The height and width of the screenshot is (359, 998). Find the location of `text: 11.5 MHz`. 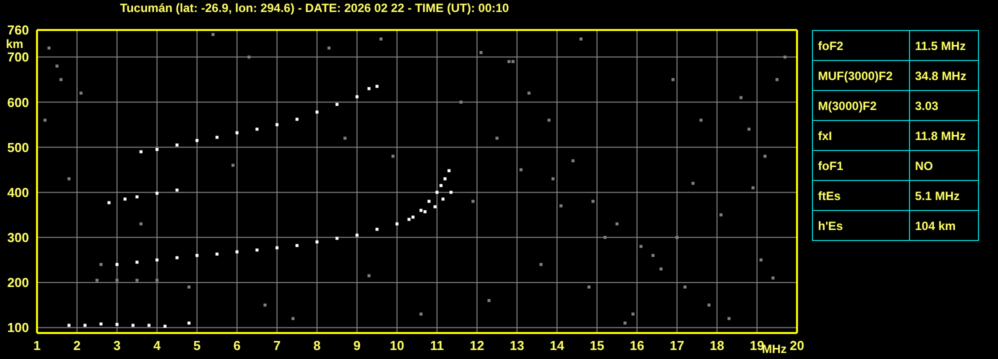

text: 11.5 MHz is located at coordinates (944, 45).